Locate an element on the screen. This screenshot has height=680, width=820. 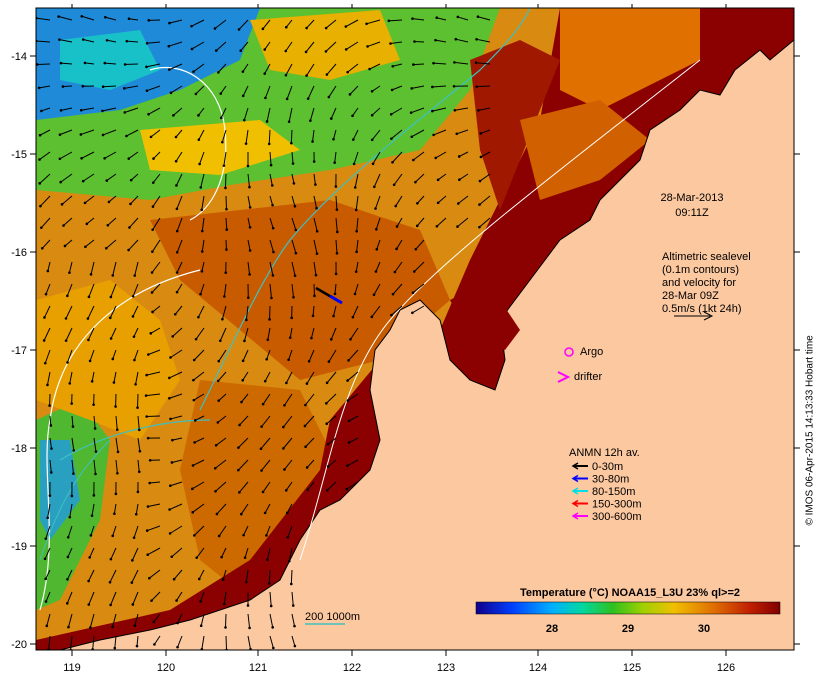
argo-label: Argo is located at coordinates (591, 352).